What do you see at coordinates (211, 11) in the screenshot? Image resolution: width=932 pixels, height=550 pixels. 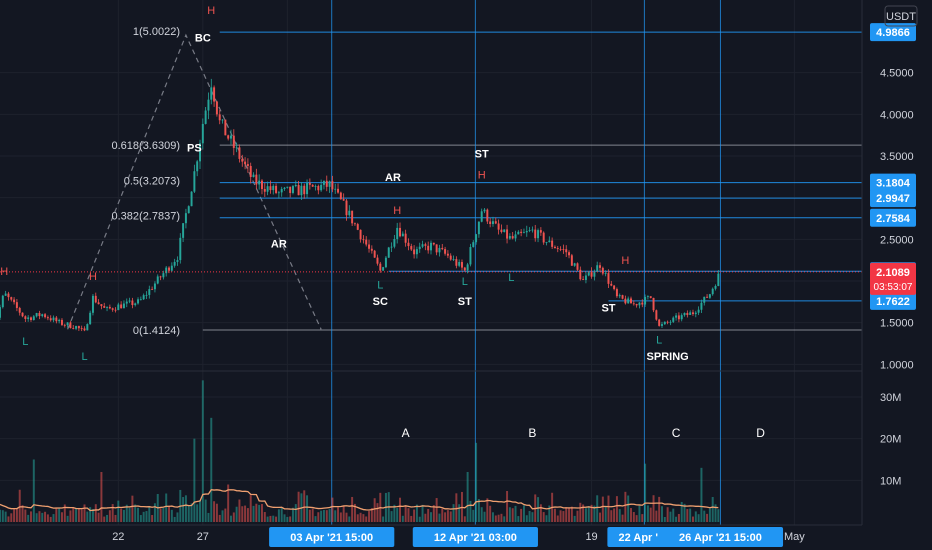 I see `annotation-high: H` at bounding box center [211, 11].